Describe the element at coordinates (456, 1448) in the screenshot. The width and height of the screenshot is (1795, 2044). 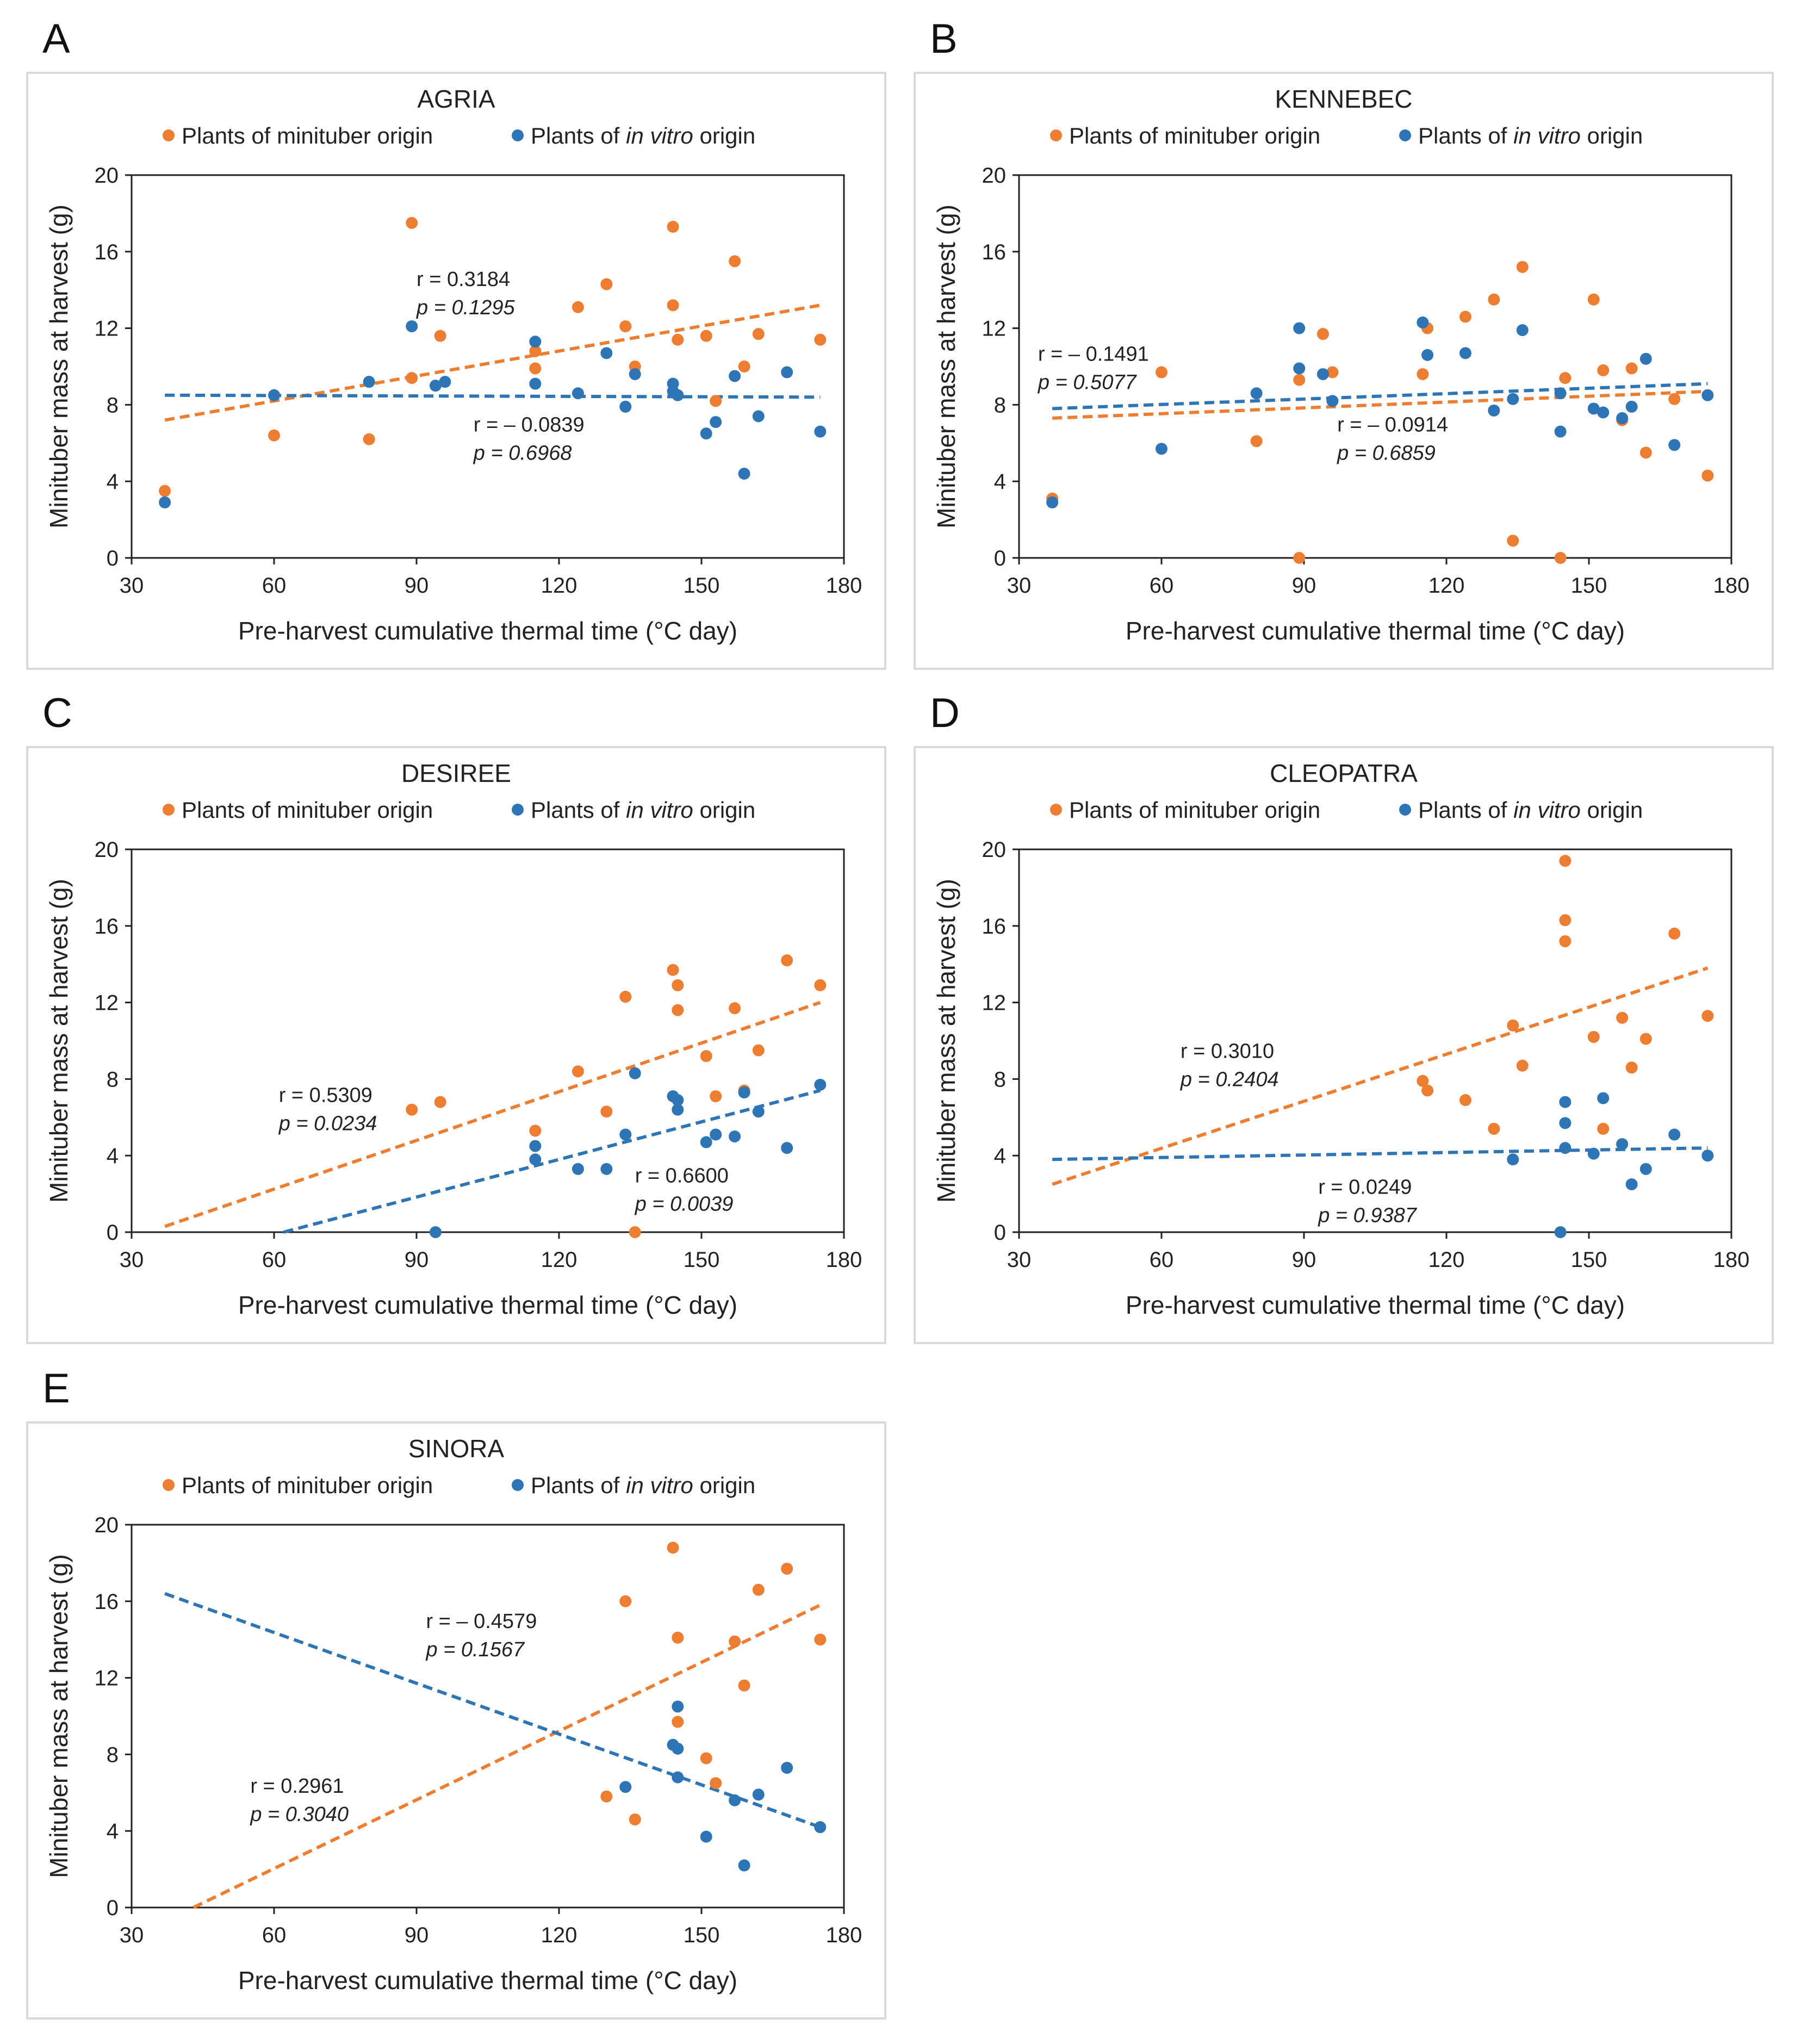
I see `chart-title: SINORA` at that location.